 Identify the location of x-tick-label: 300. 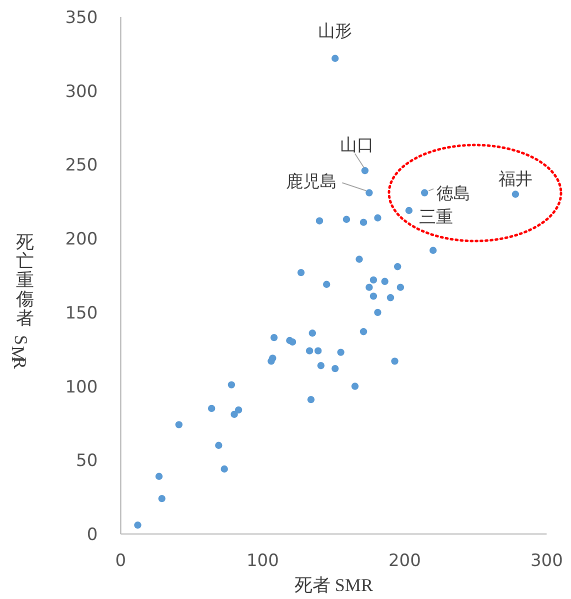
(546, 561).